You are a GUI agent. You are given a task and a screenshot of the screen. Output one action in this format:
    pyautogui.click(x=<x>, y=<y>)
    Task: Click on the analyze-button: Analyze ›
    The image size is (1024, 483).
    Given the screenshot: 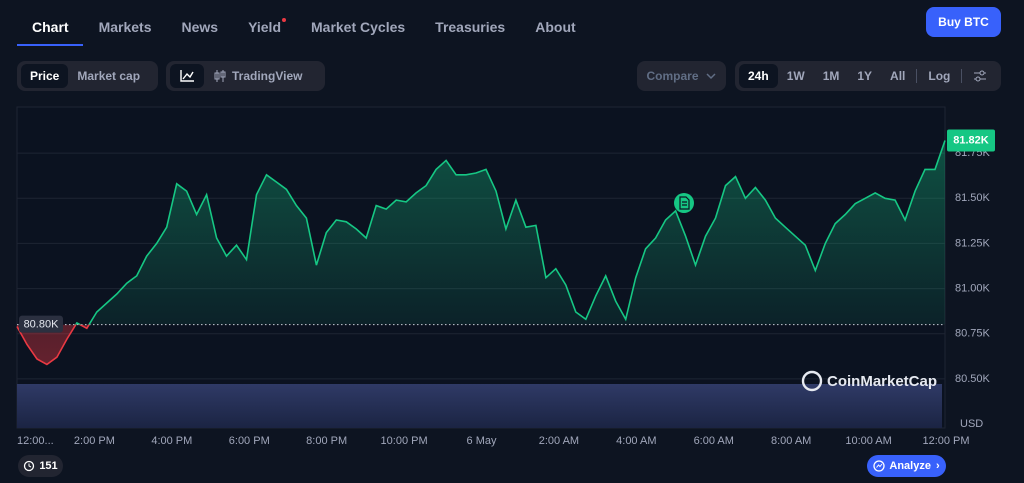 What is the action you would take?
    pyautogui.click(x=906, y=466)
    